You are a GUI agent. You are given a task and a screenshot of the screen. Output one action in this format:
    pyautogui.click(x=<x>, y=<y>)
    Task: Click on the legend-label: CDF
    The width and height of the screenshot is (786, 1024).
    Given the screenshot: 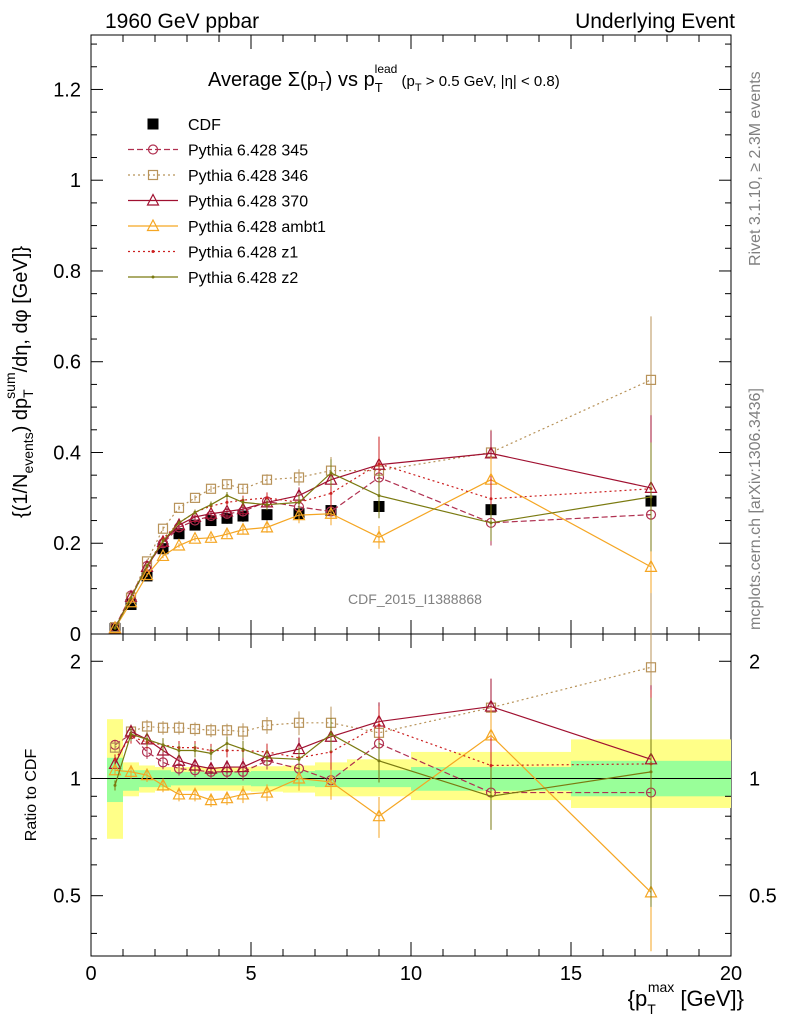 What is the action you would take?
    pyautogui.click(x=204, y=125)
    